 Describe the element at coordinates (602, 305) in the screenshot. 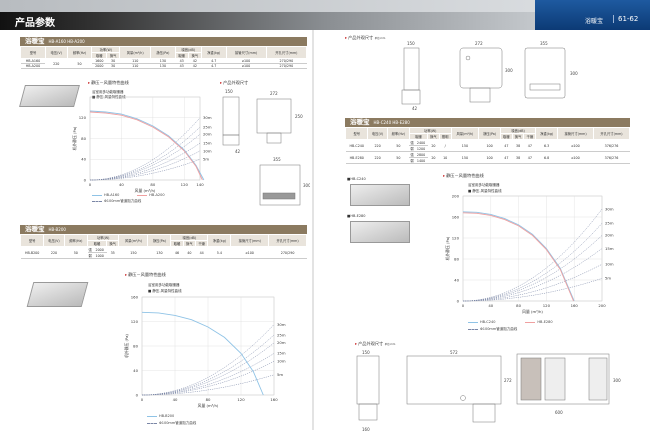

I see `x-tick-label: 200` at that location.